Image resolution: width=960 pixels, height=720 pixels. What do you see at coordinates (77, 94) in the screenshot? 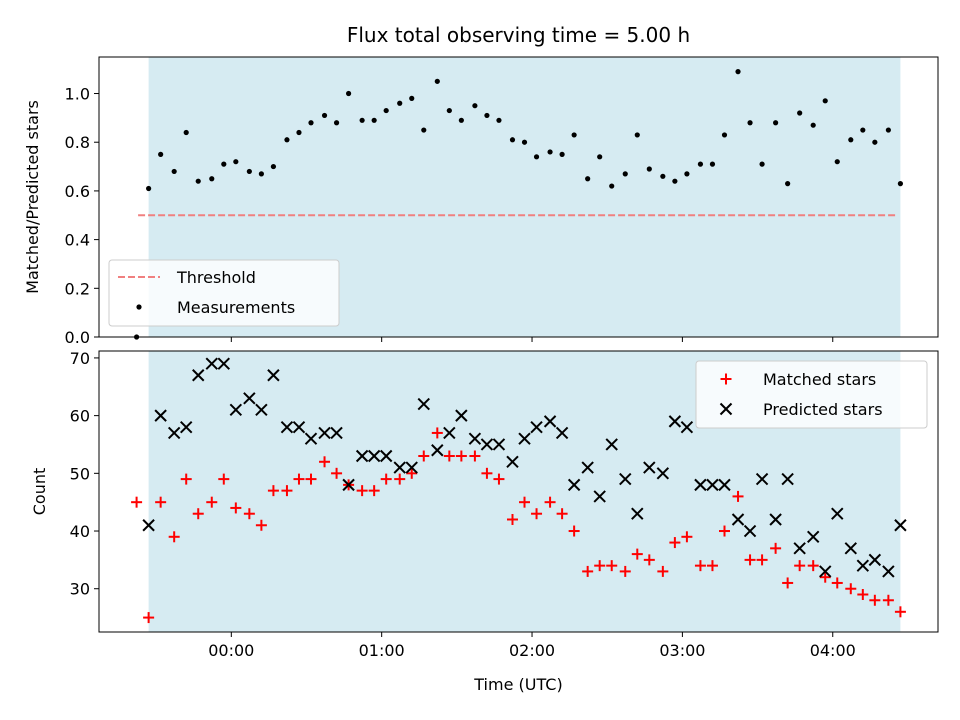
I see `top-y-tick-label: 1.0` at bounding box center [77, 94].